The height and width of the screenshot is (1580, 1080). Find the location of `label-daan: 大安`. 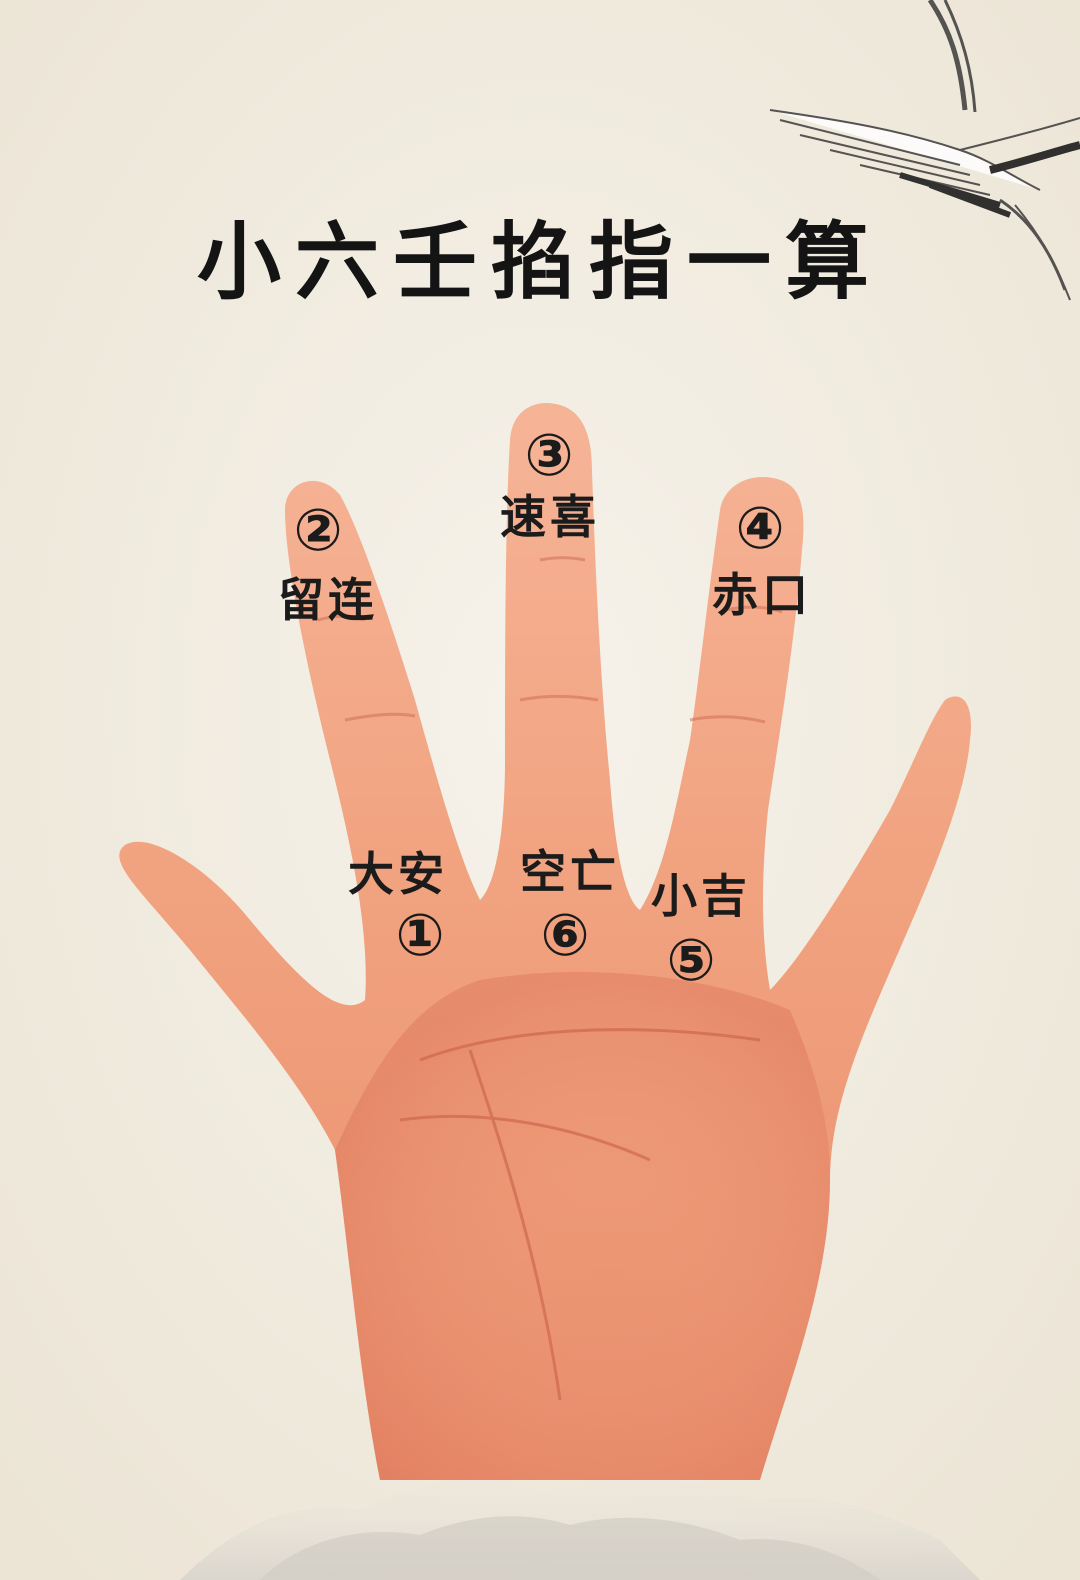

label-daan: 大安 is located at coordinates (398, 874).